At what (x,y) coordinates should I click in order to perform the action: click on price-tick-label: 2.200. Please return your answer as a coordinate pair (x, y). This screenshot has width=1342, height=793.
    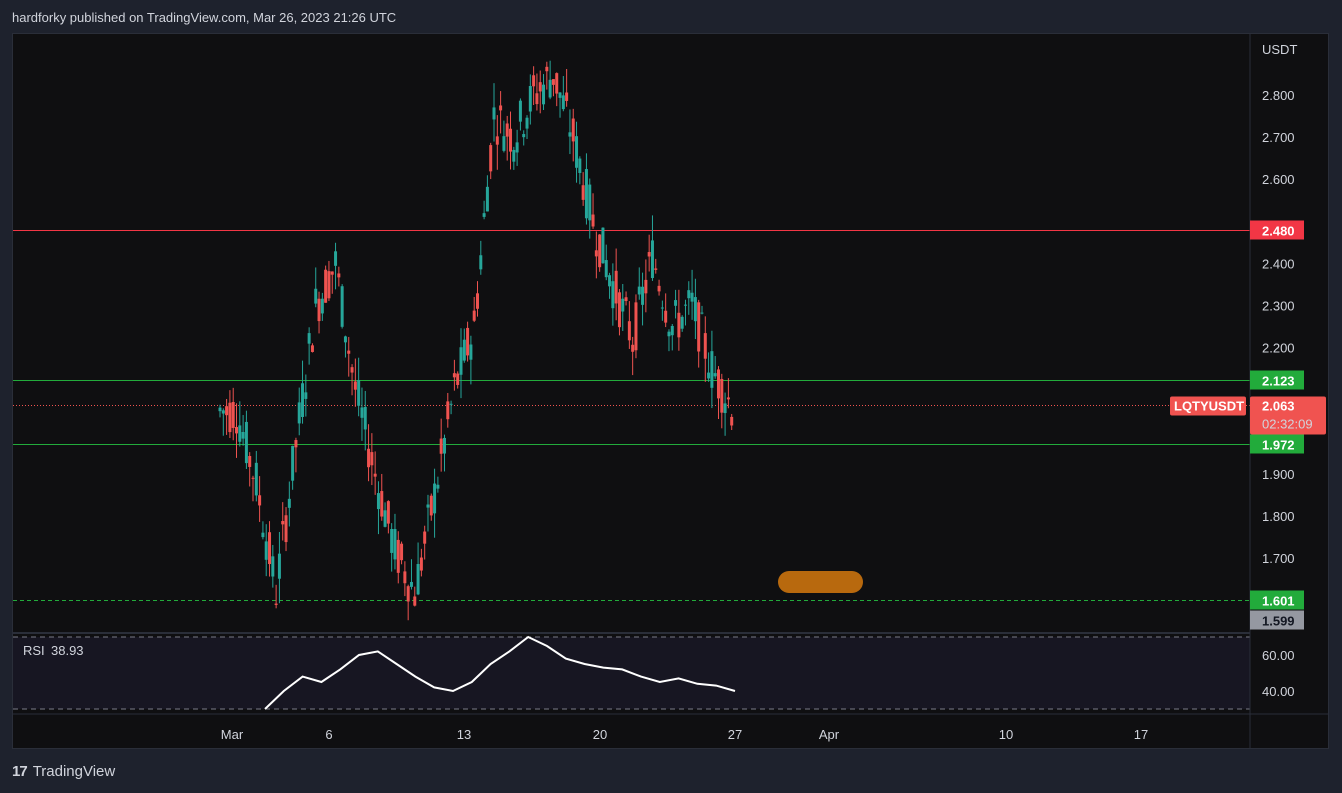
    Looking at the image, I should click on (1278, 348).